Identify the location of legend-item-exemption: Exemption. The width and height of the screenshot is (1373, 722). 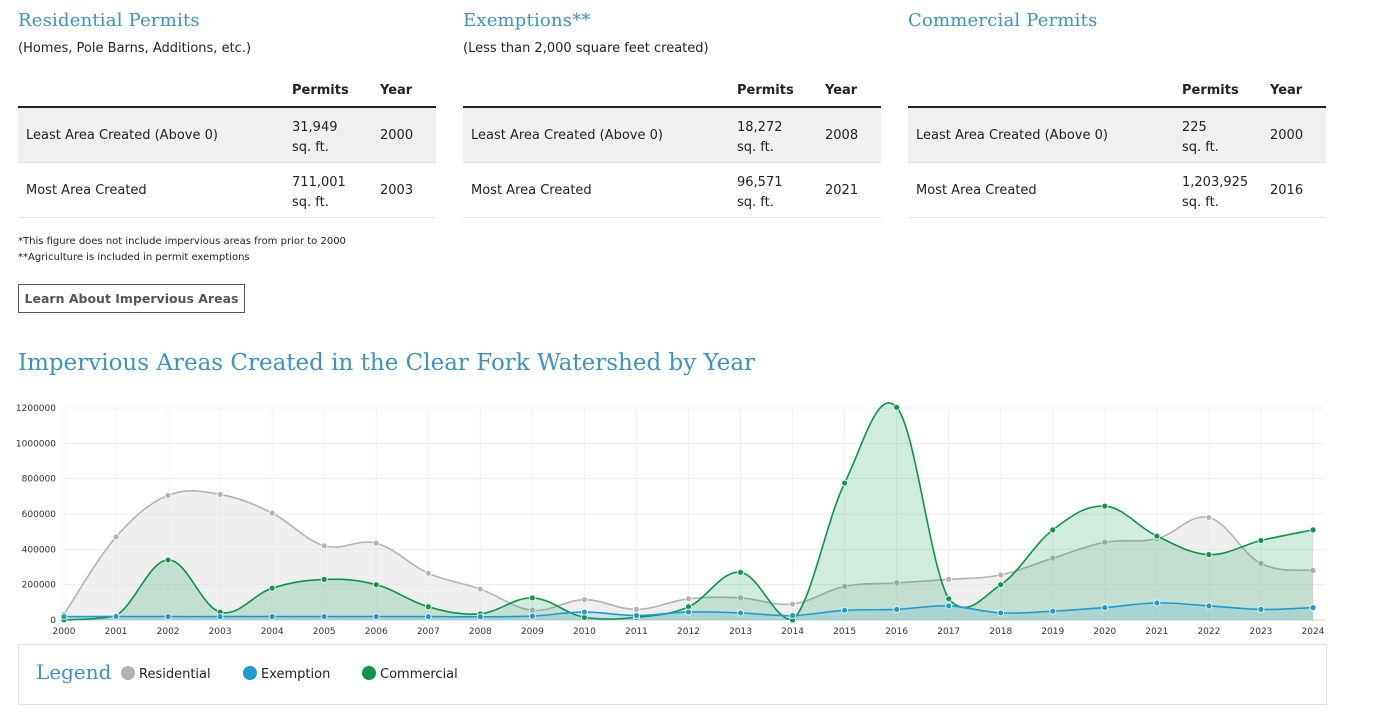
(286, 674).